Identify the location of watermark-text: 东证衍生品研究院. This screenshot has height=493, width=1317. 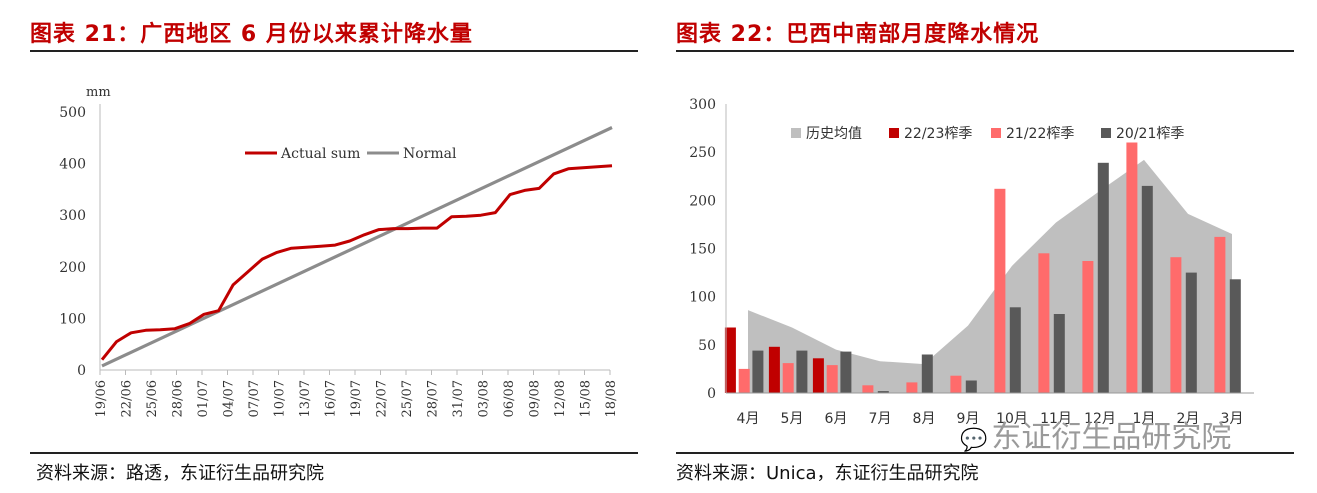
(1111, 437).